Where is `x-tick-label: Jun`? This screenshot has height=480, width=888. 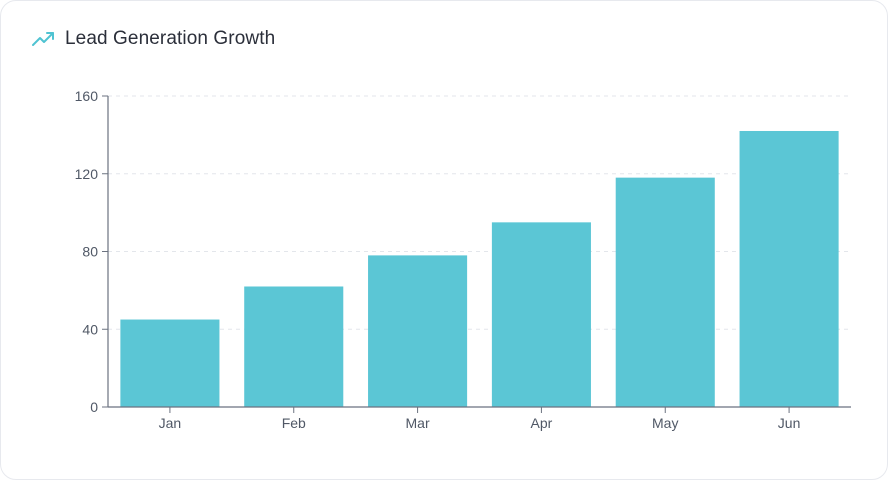
x-tick-label: Jun is located at coordinates (789, 423).